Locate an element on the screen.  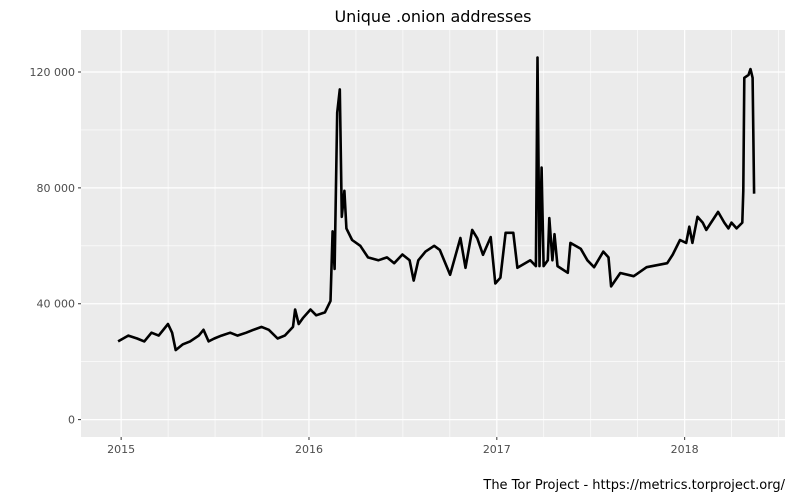
y-tick-label: 80 000 is located at coordinates (56, 188).